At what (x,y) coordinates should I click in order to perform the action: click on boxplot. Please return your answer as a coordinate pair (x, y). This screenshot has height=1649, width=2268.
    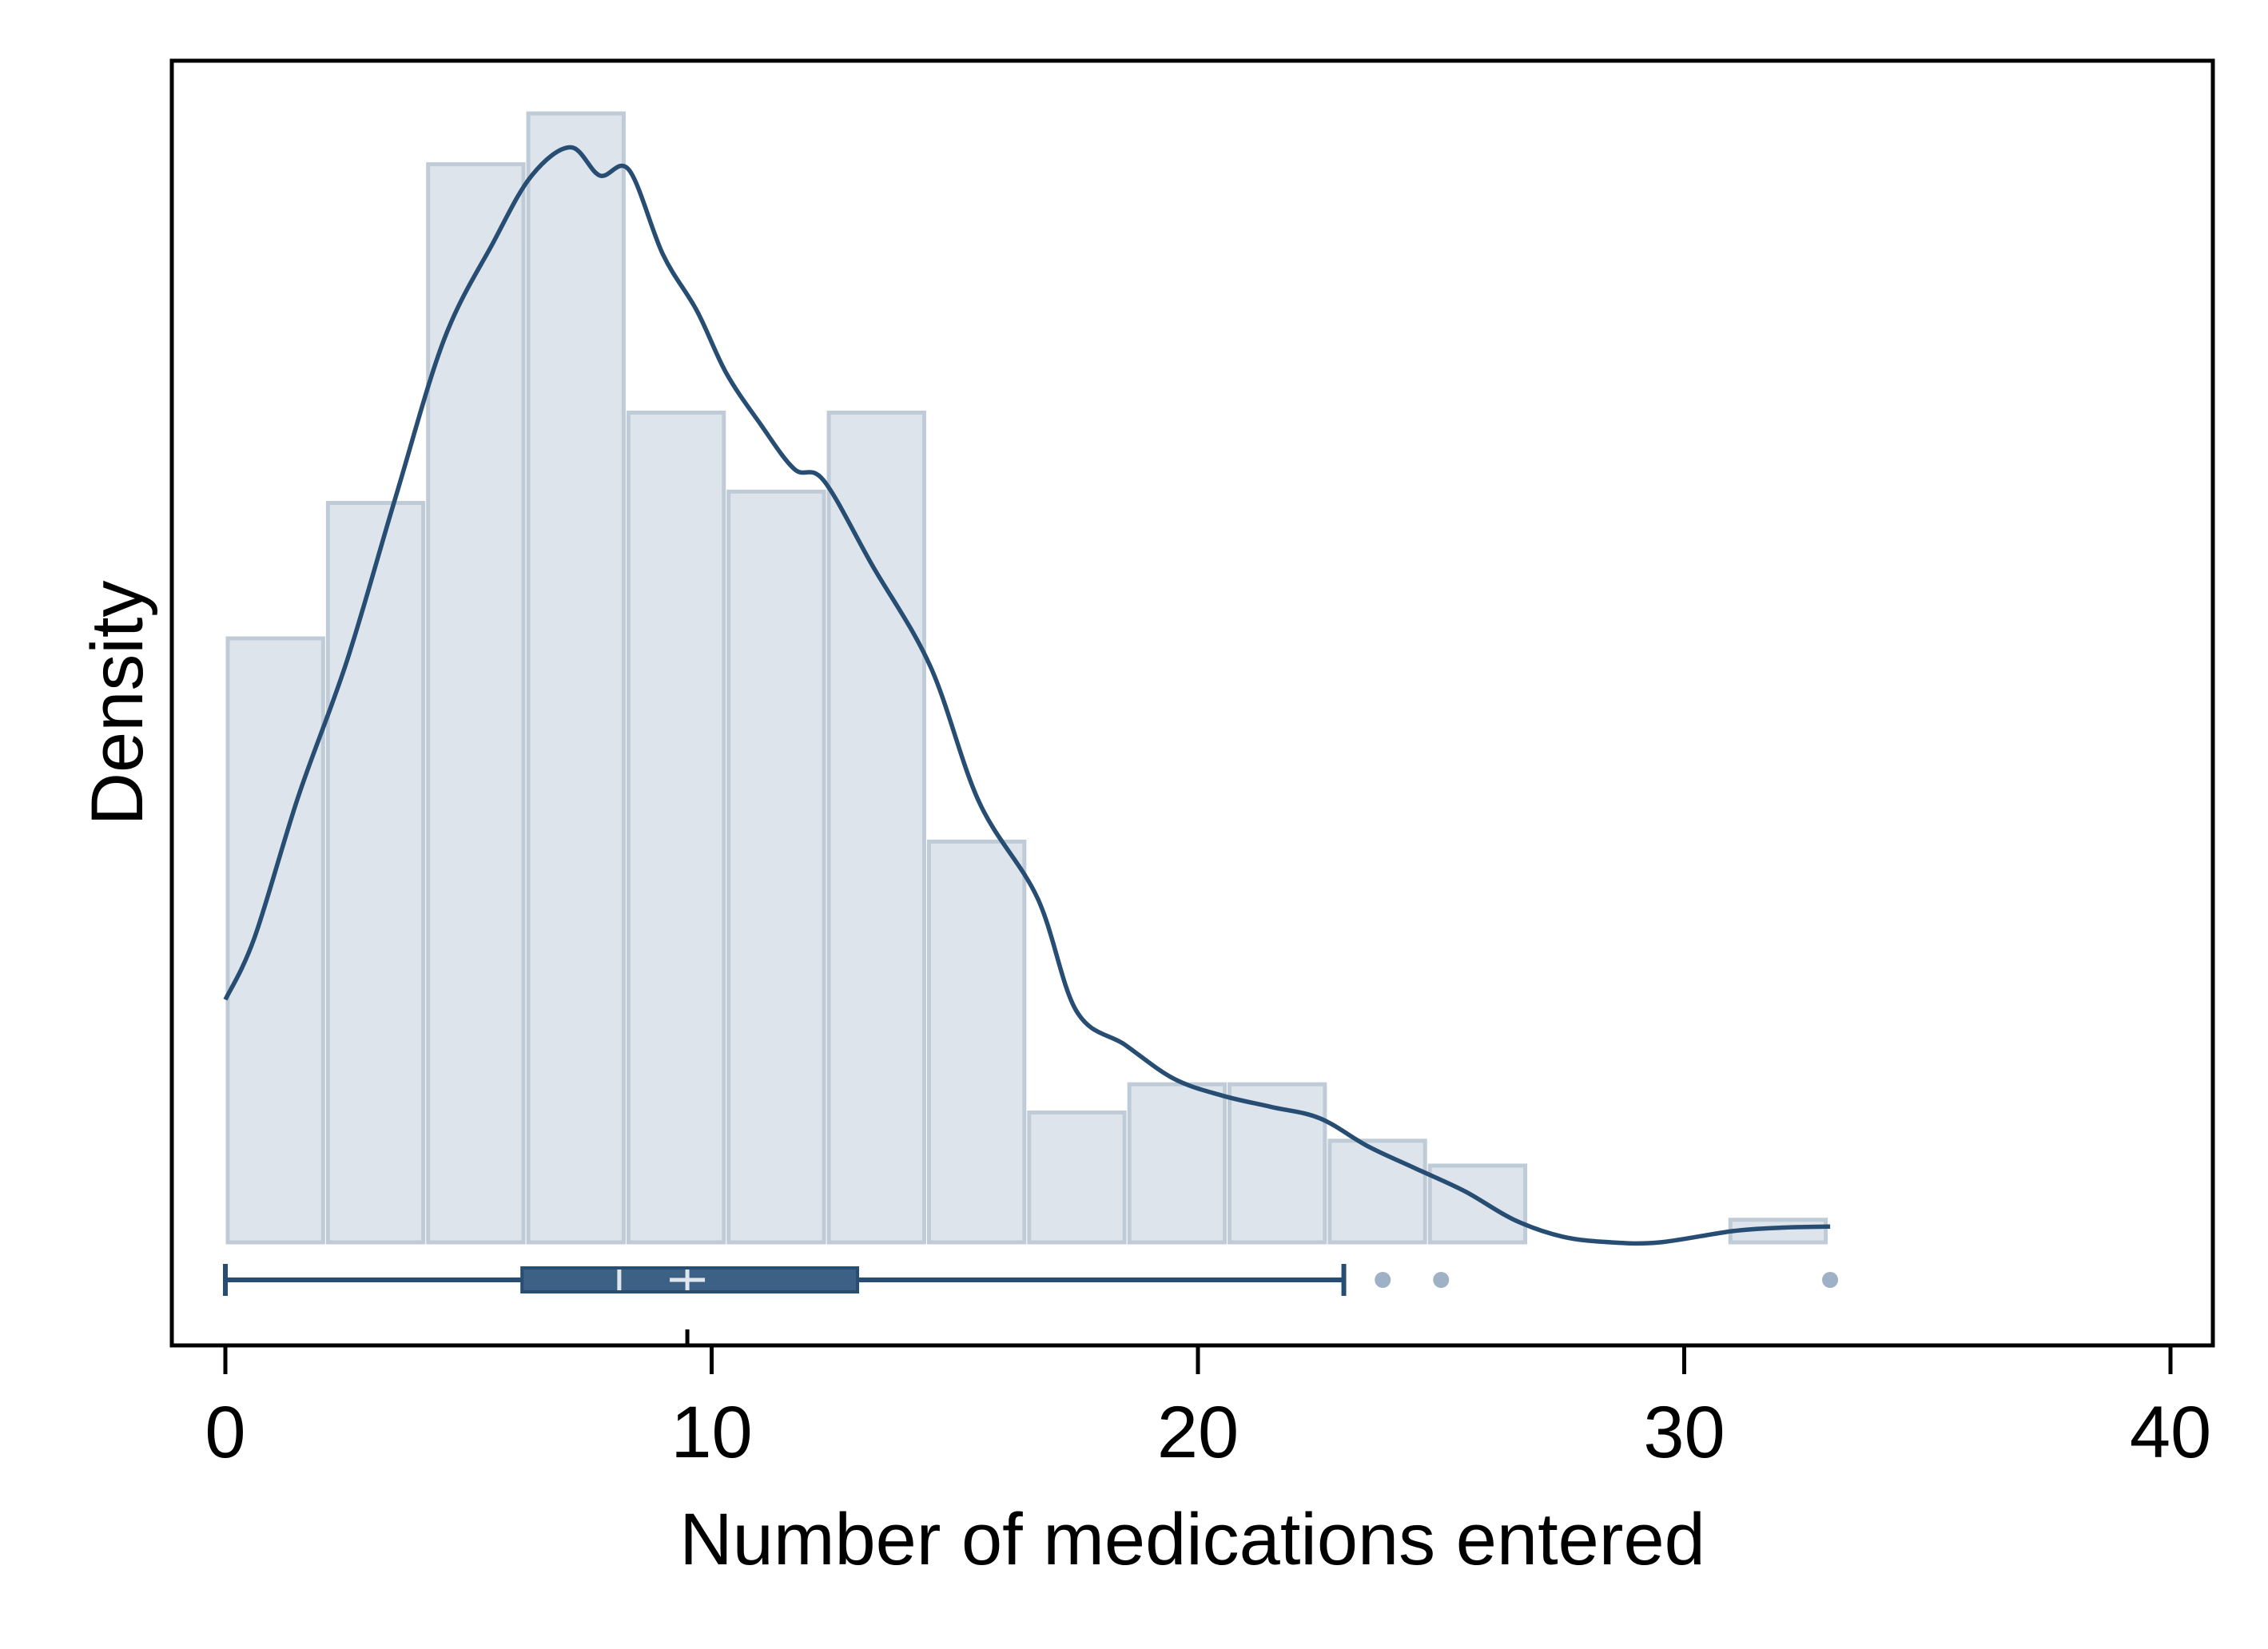
    Looking at the image, I should click on (1031, 1280).